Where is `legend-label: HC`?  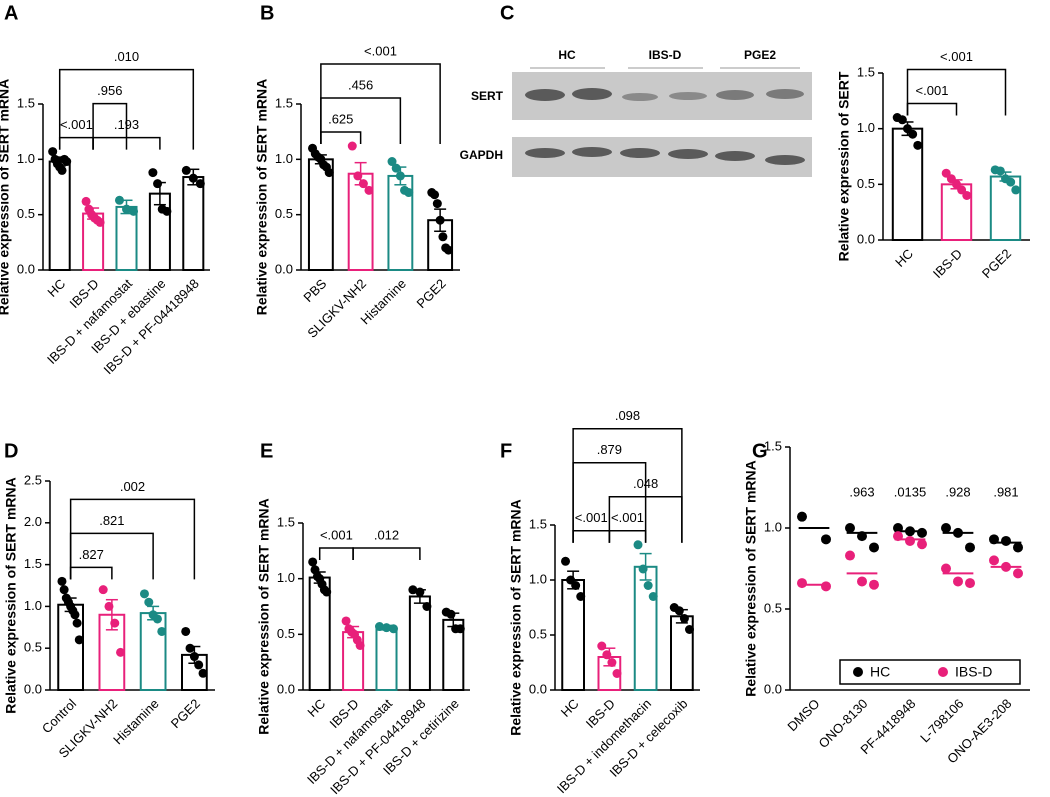
legend-label: HC is located at coordinates (880, 672).